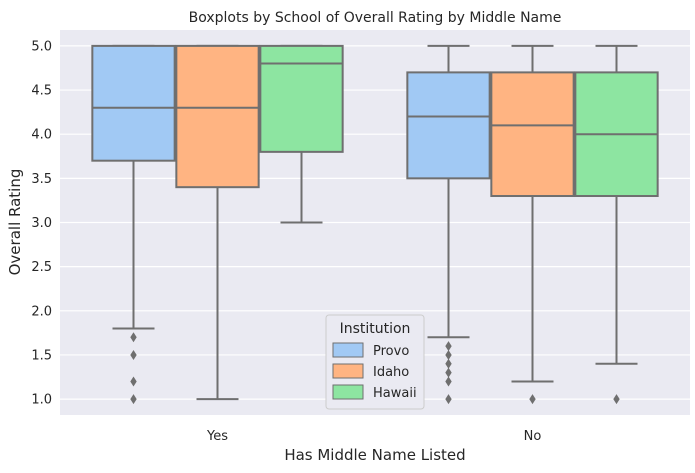 Image resolution: width=695 pixels, height=473 pixels. What do you see at coordinates (373, 436) in the screenshot?
I see `x-ticks: Yes No` at bounding box center [373, 436].